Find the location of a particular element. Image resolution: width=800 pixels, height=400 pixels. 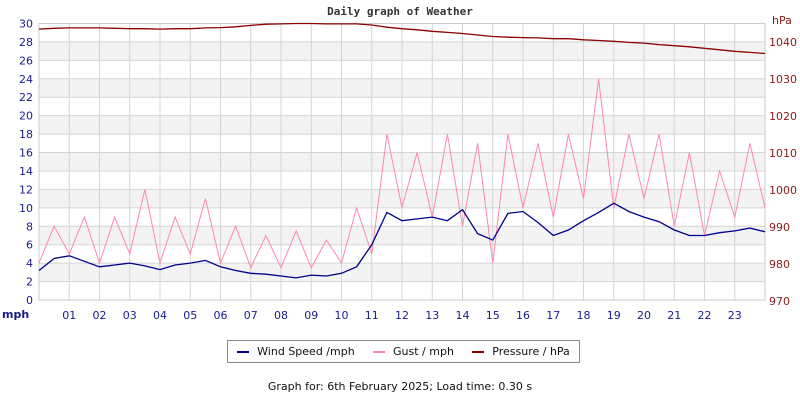

left-tick-label: 4 is located at coordinates (29, 263).